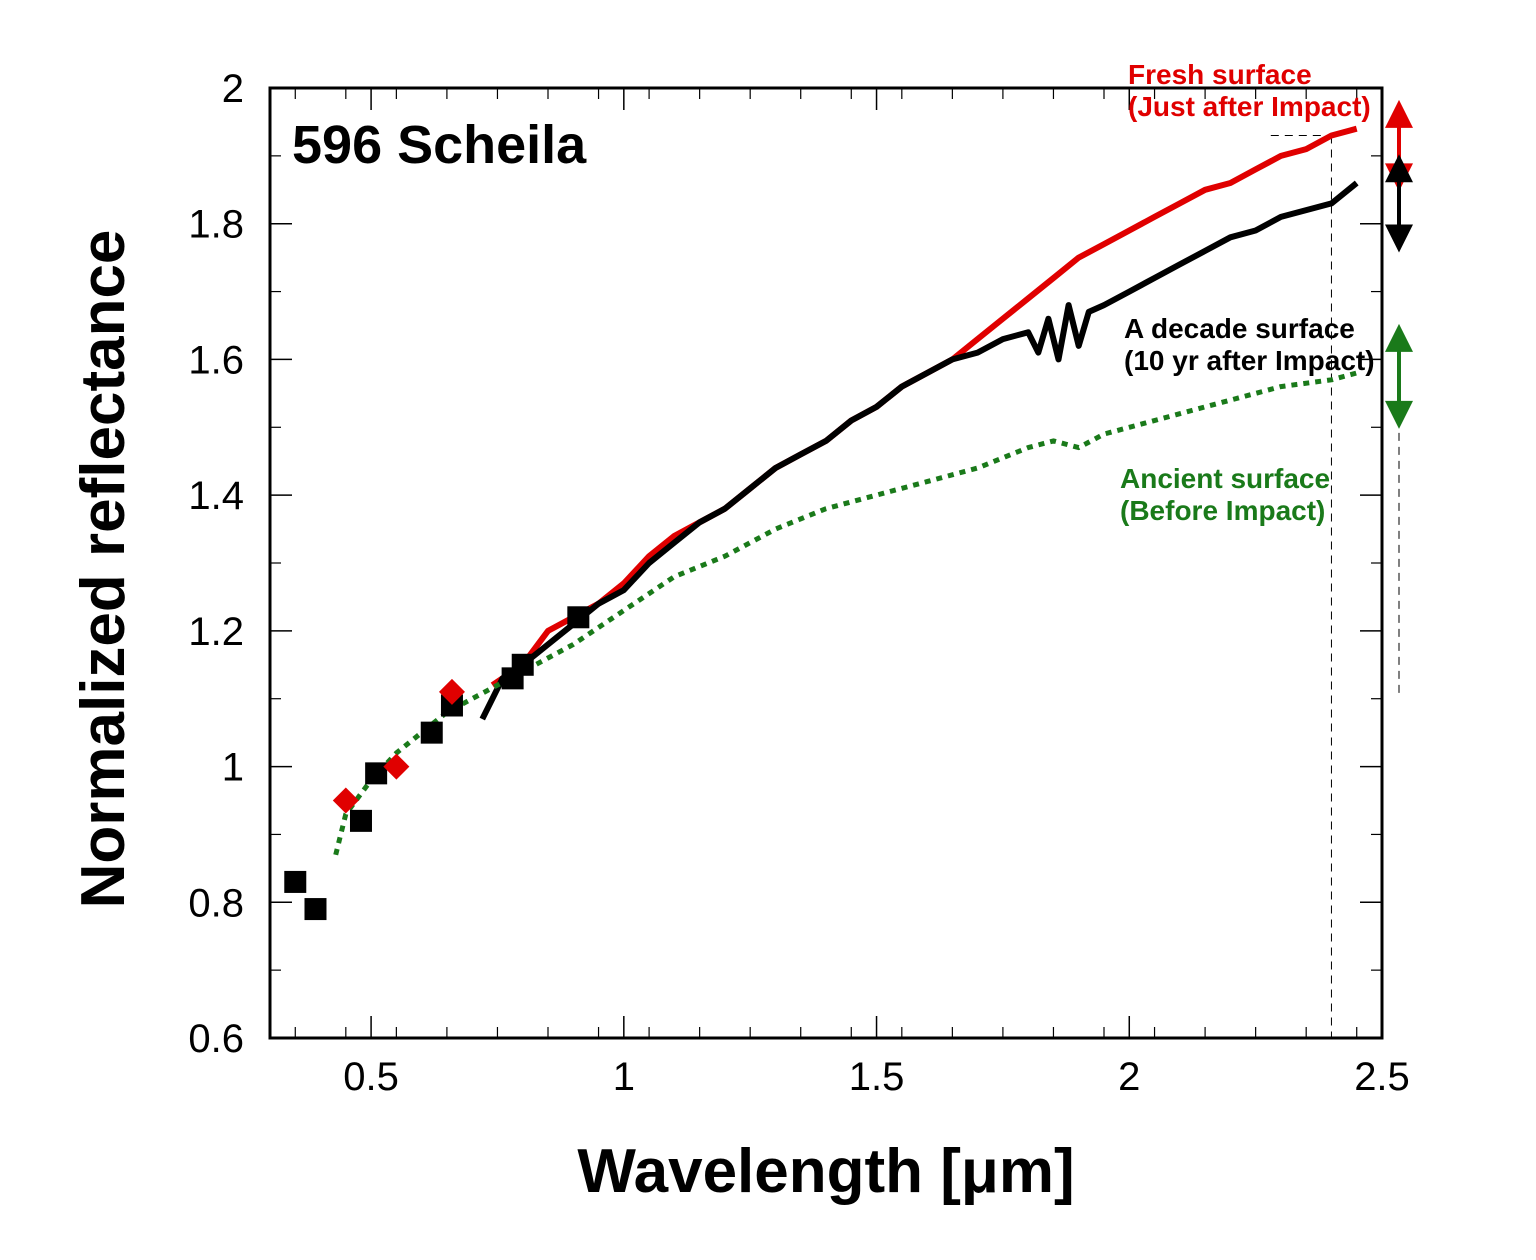 Image resolution: width=1536 pixels, height=1260 pixels. I want to click on range-arrow-up-ancient, so click(1399, 337).